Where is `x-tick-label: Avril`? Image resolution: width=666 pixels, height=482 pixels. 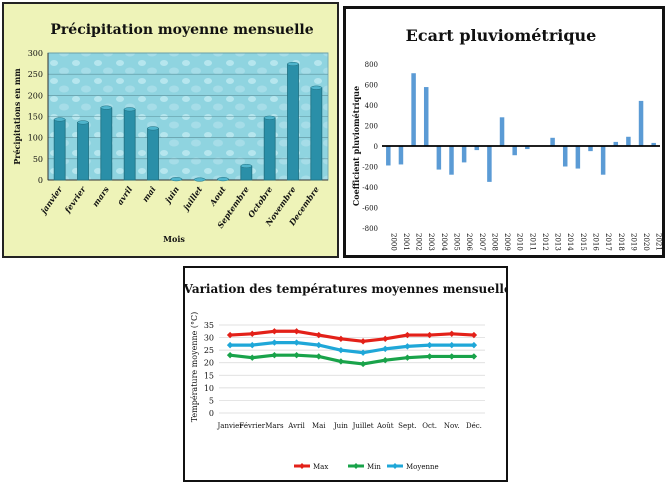
x-tick-label: Avril is located at coordinates (296, 426).